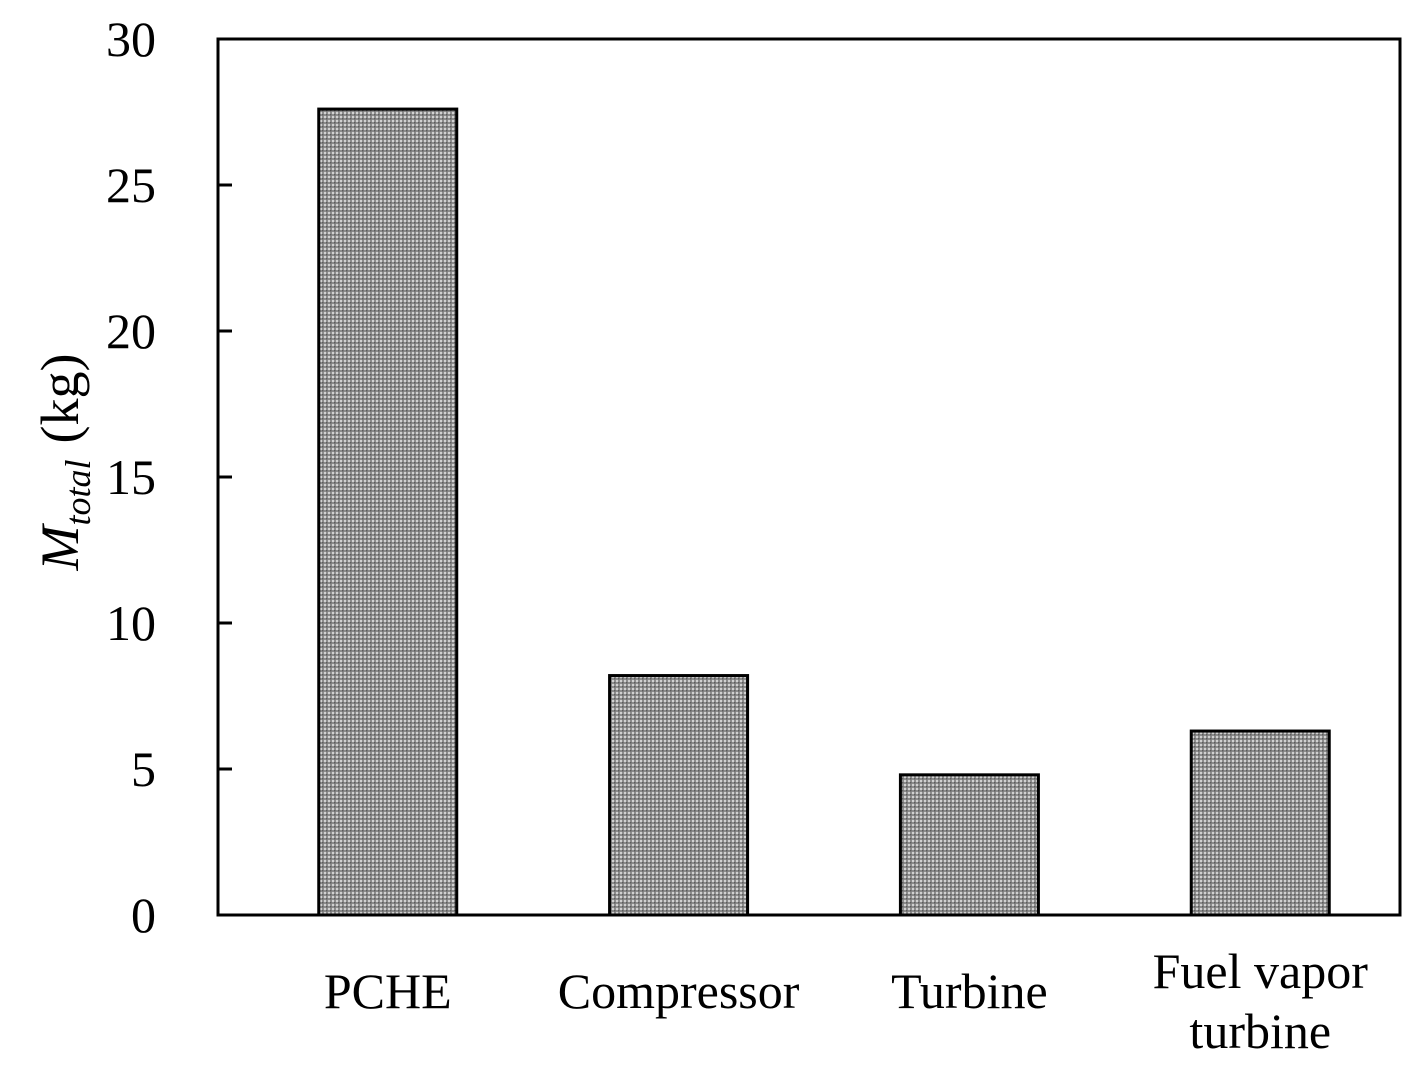 Image resolution: width=1422 pixels, height=1072 pixels. What do you see at coordinates (1261, 971) in the screenshot?
I see `x-tick-label-line: Fuel vapor` at bounding box center [1261, 971].